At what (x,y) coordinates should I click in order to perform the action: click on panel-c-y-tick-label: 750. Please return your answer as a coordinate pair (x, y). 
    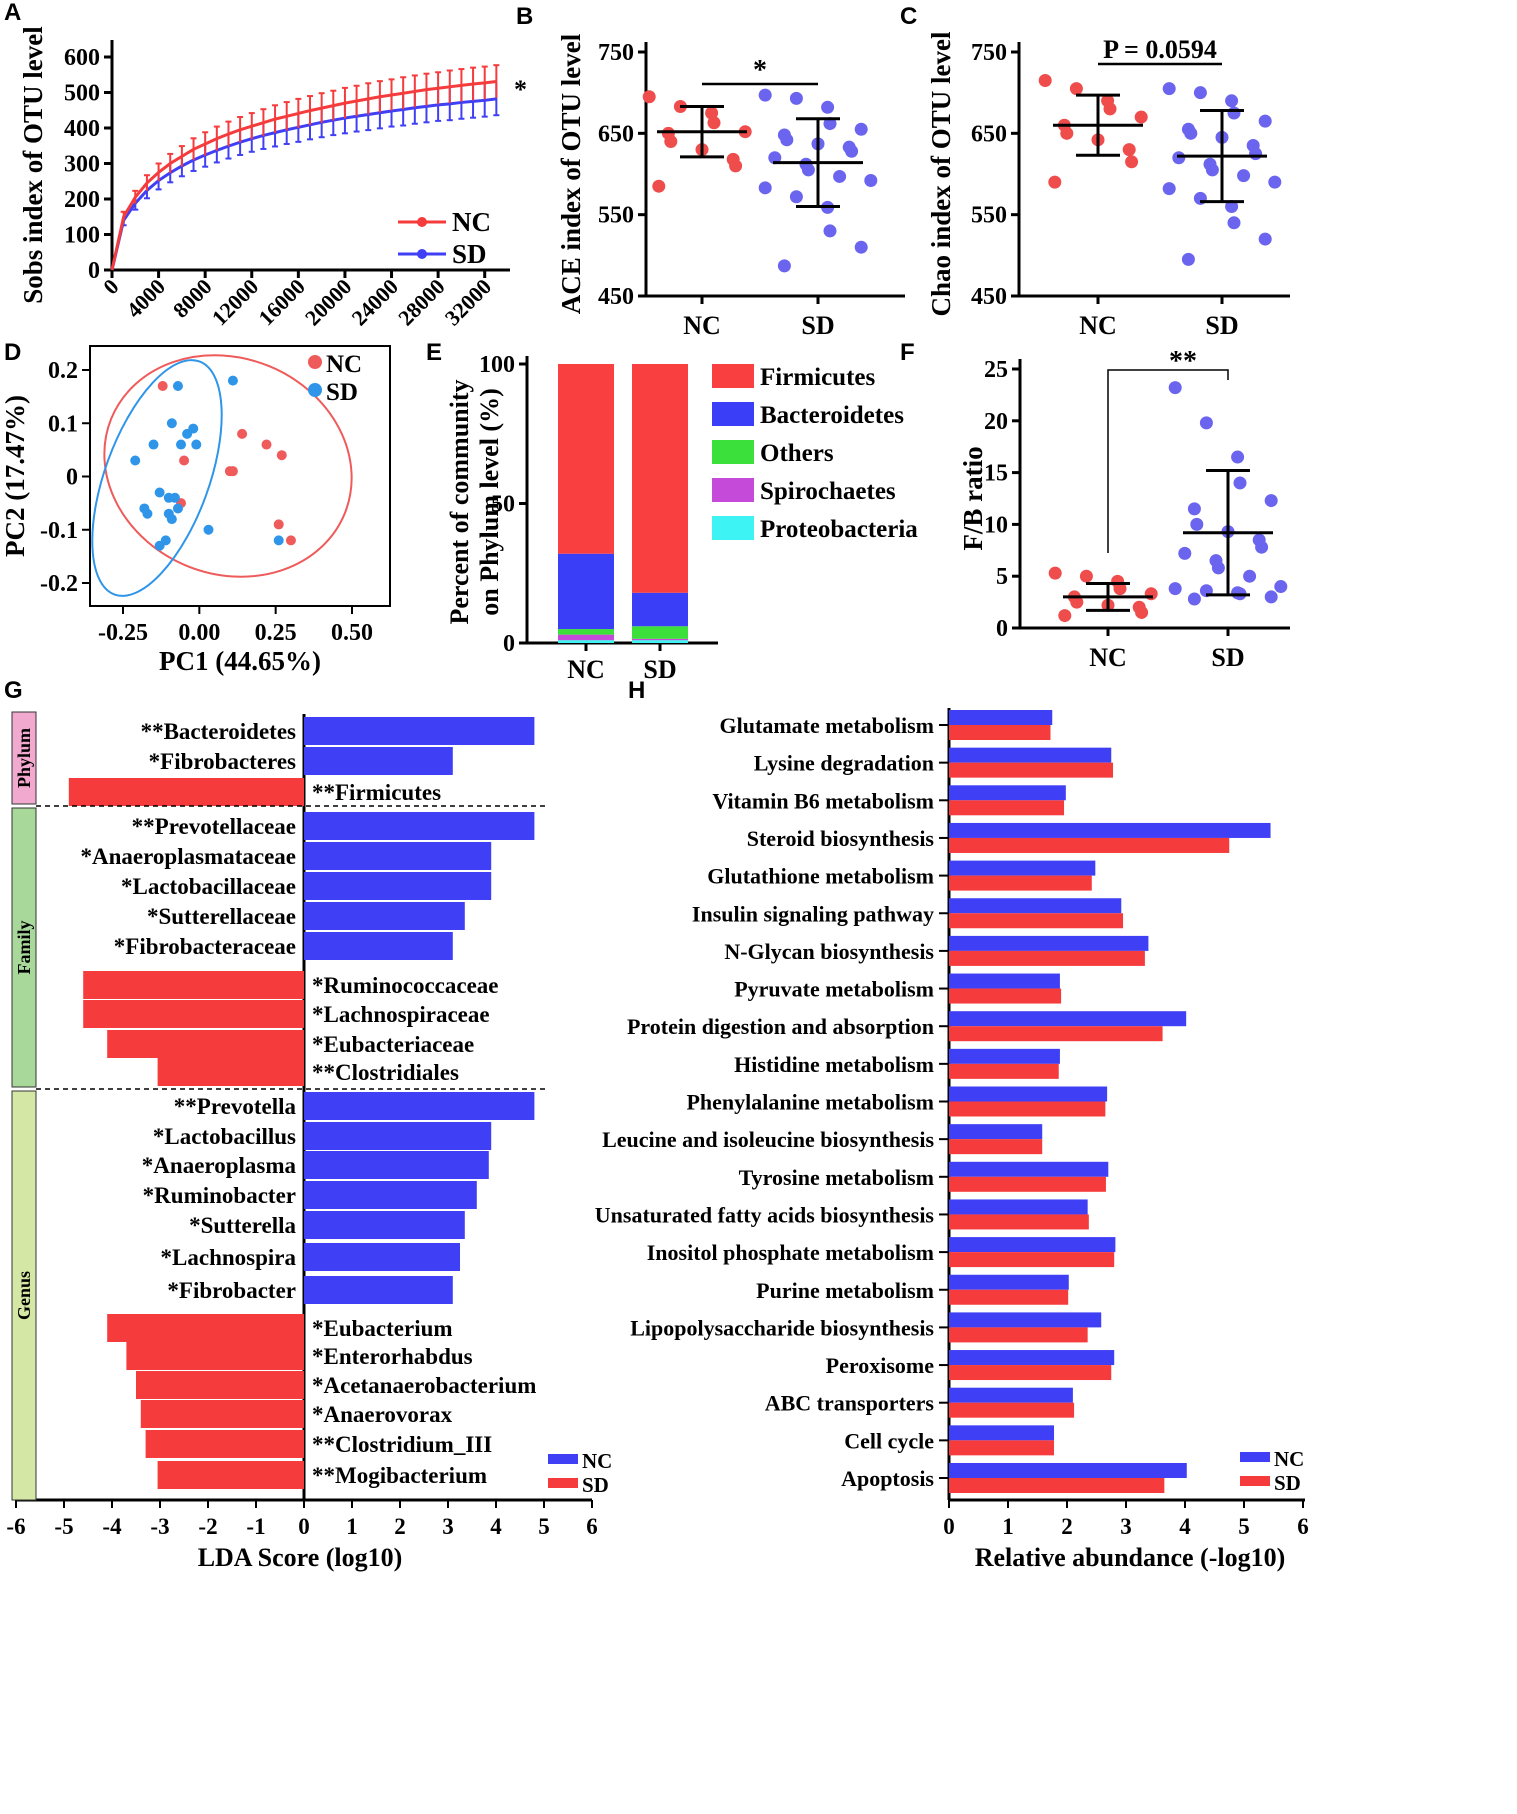
    Looking at the image, I should click on (989, 53).